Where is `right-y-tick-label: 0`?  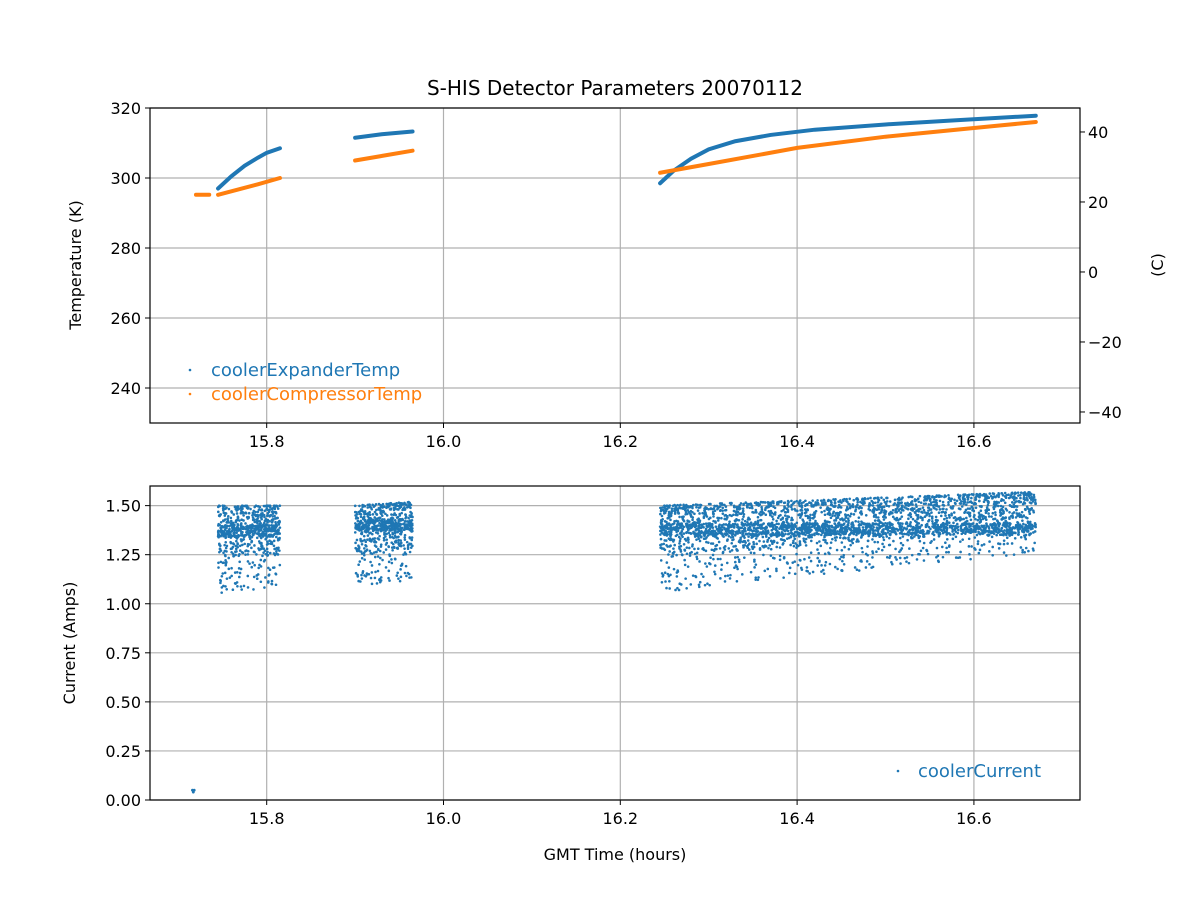
right-y-tick-label: 0 is located at coordinates (1093, 272).